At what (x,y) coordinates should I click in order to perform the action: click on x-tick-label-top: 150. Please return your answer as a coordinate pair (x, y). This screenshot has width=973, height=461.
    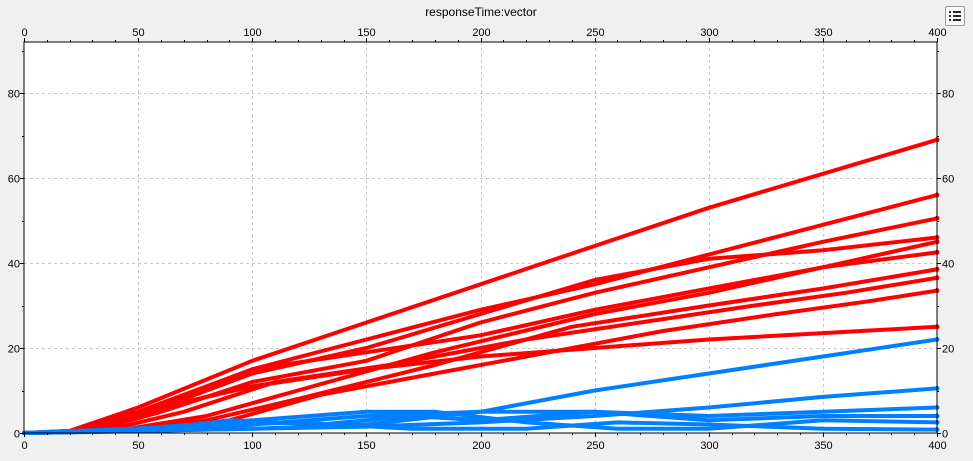
    Looking at the image, I should click on (366, 33).